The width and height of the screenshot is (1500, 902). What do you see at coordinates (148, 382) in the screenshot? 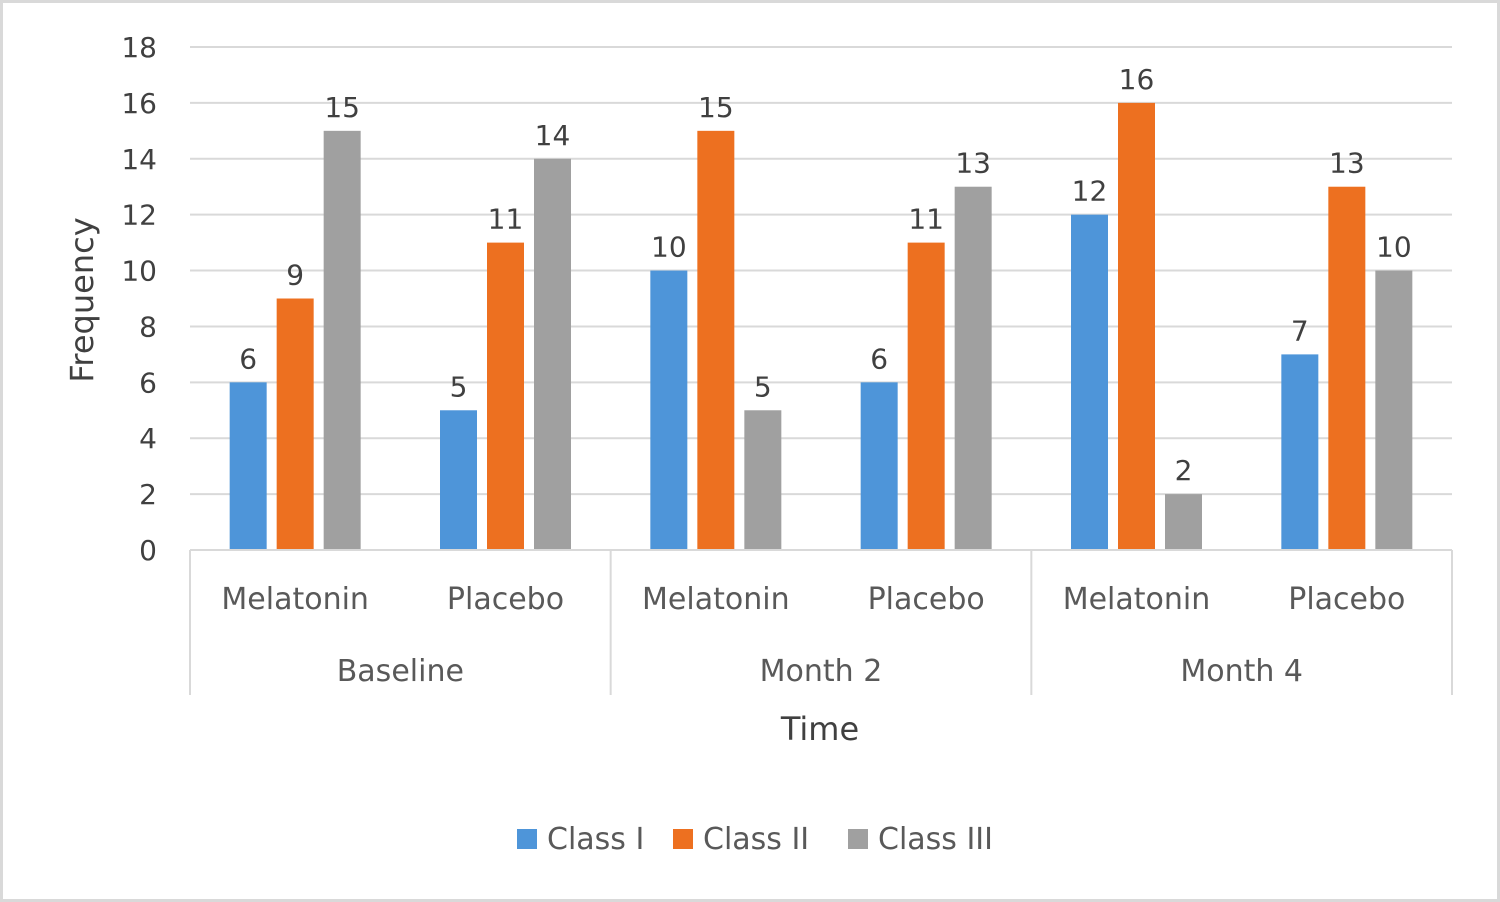
I see `y-tick-label: 6` at bounding box center [148, 382].